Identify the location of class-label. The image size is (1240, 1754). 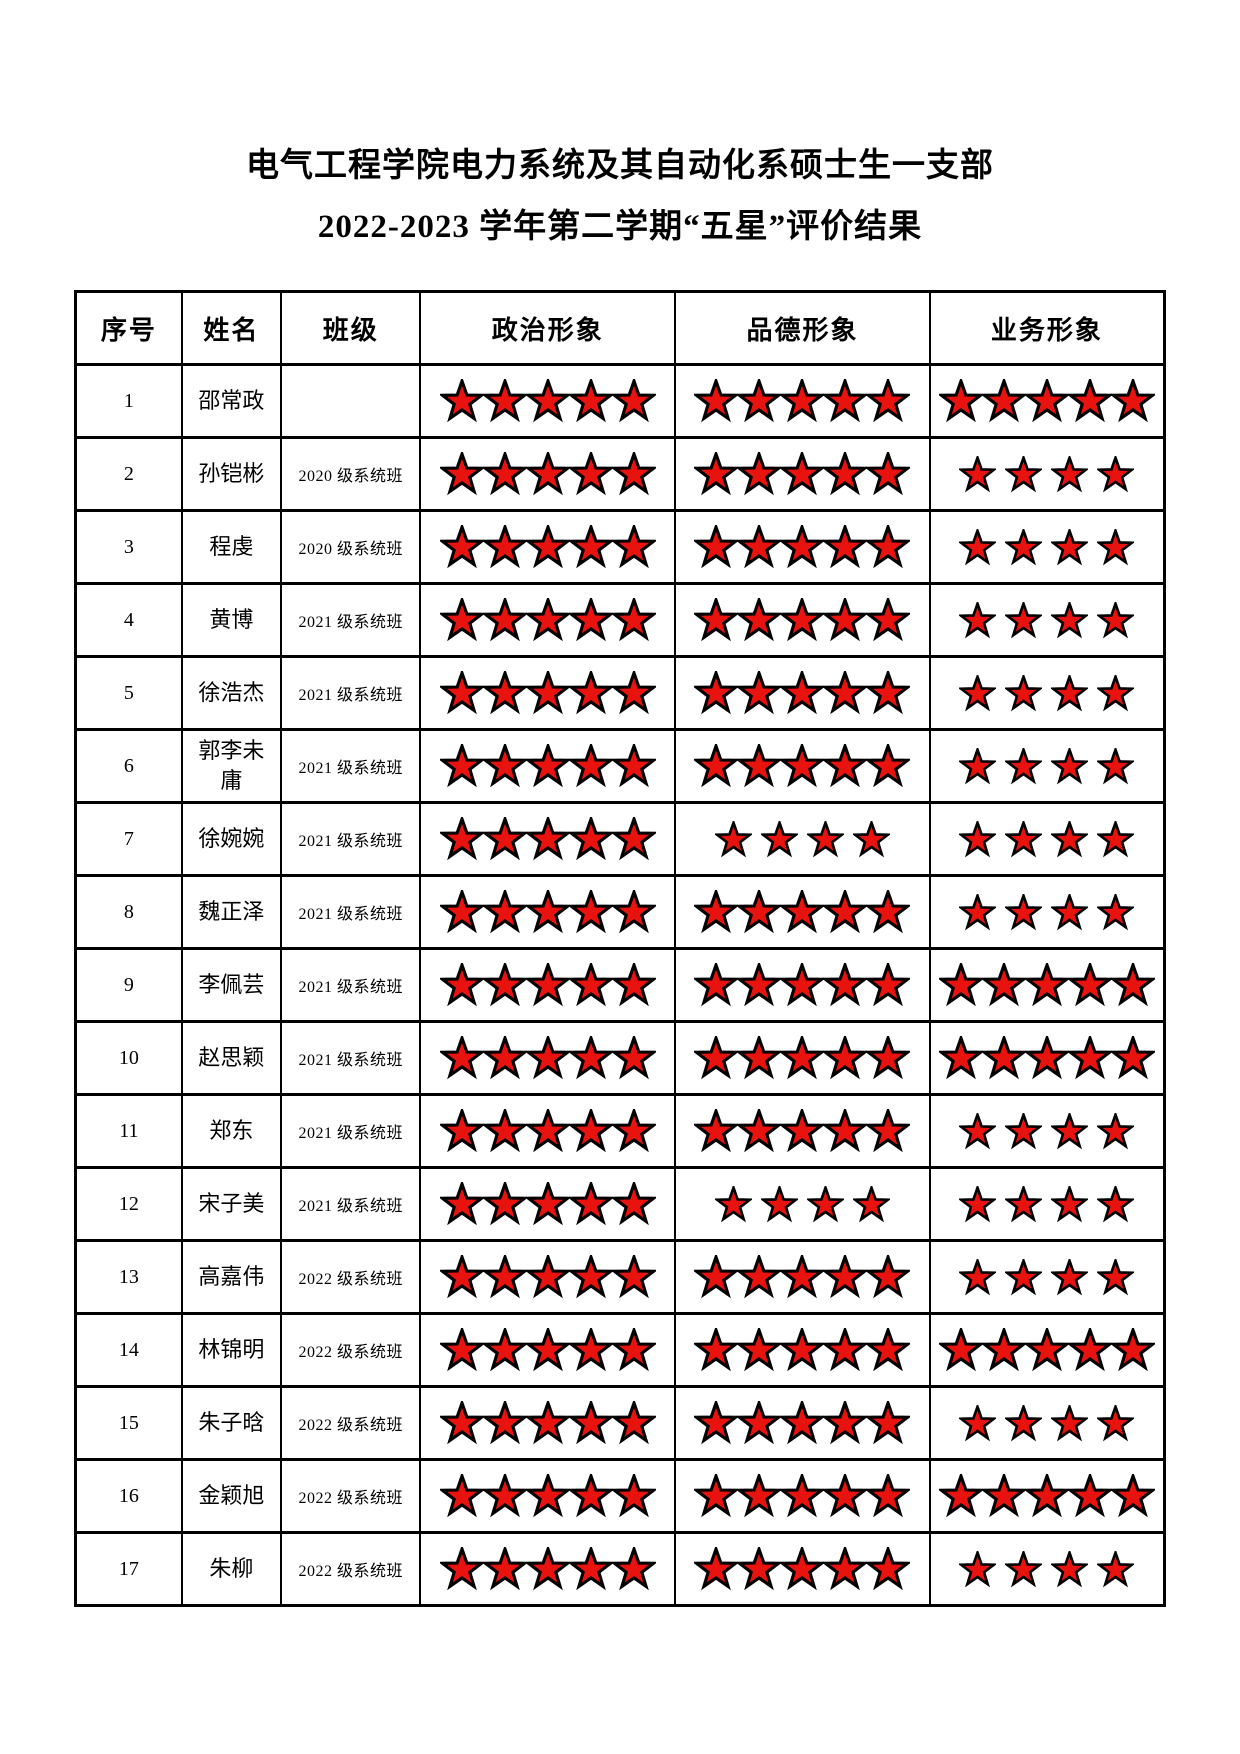
(351, 401).